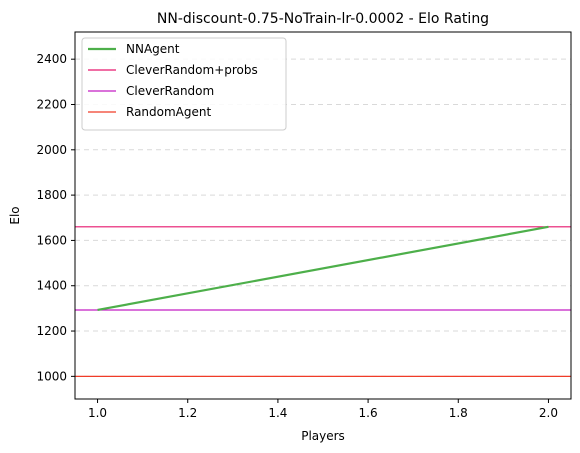 This screenshot has height=453, width=580. What do you see at coordinates (15, 215) in the screenshot?
I see `y-axis-label: Elo` at bounding box center [15, 215].